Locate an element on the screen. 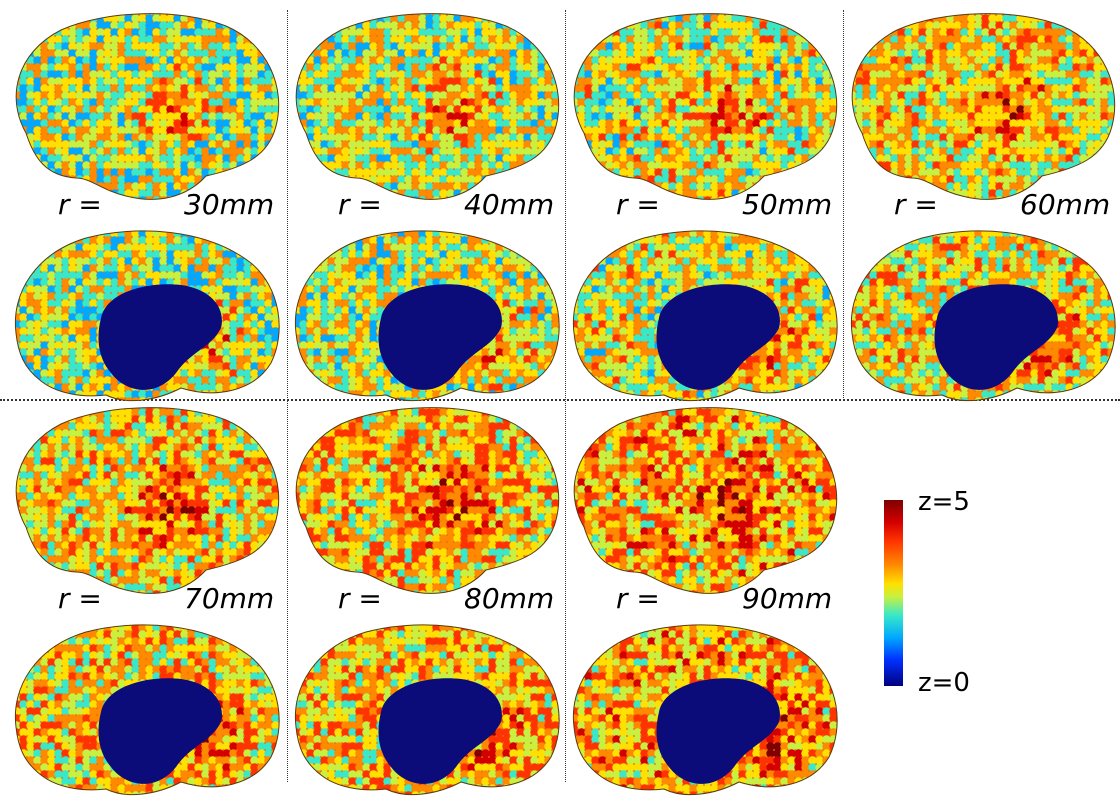  colorbar-max-label: z=5 is located at coordinates (944, 502).